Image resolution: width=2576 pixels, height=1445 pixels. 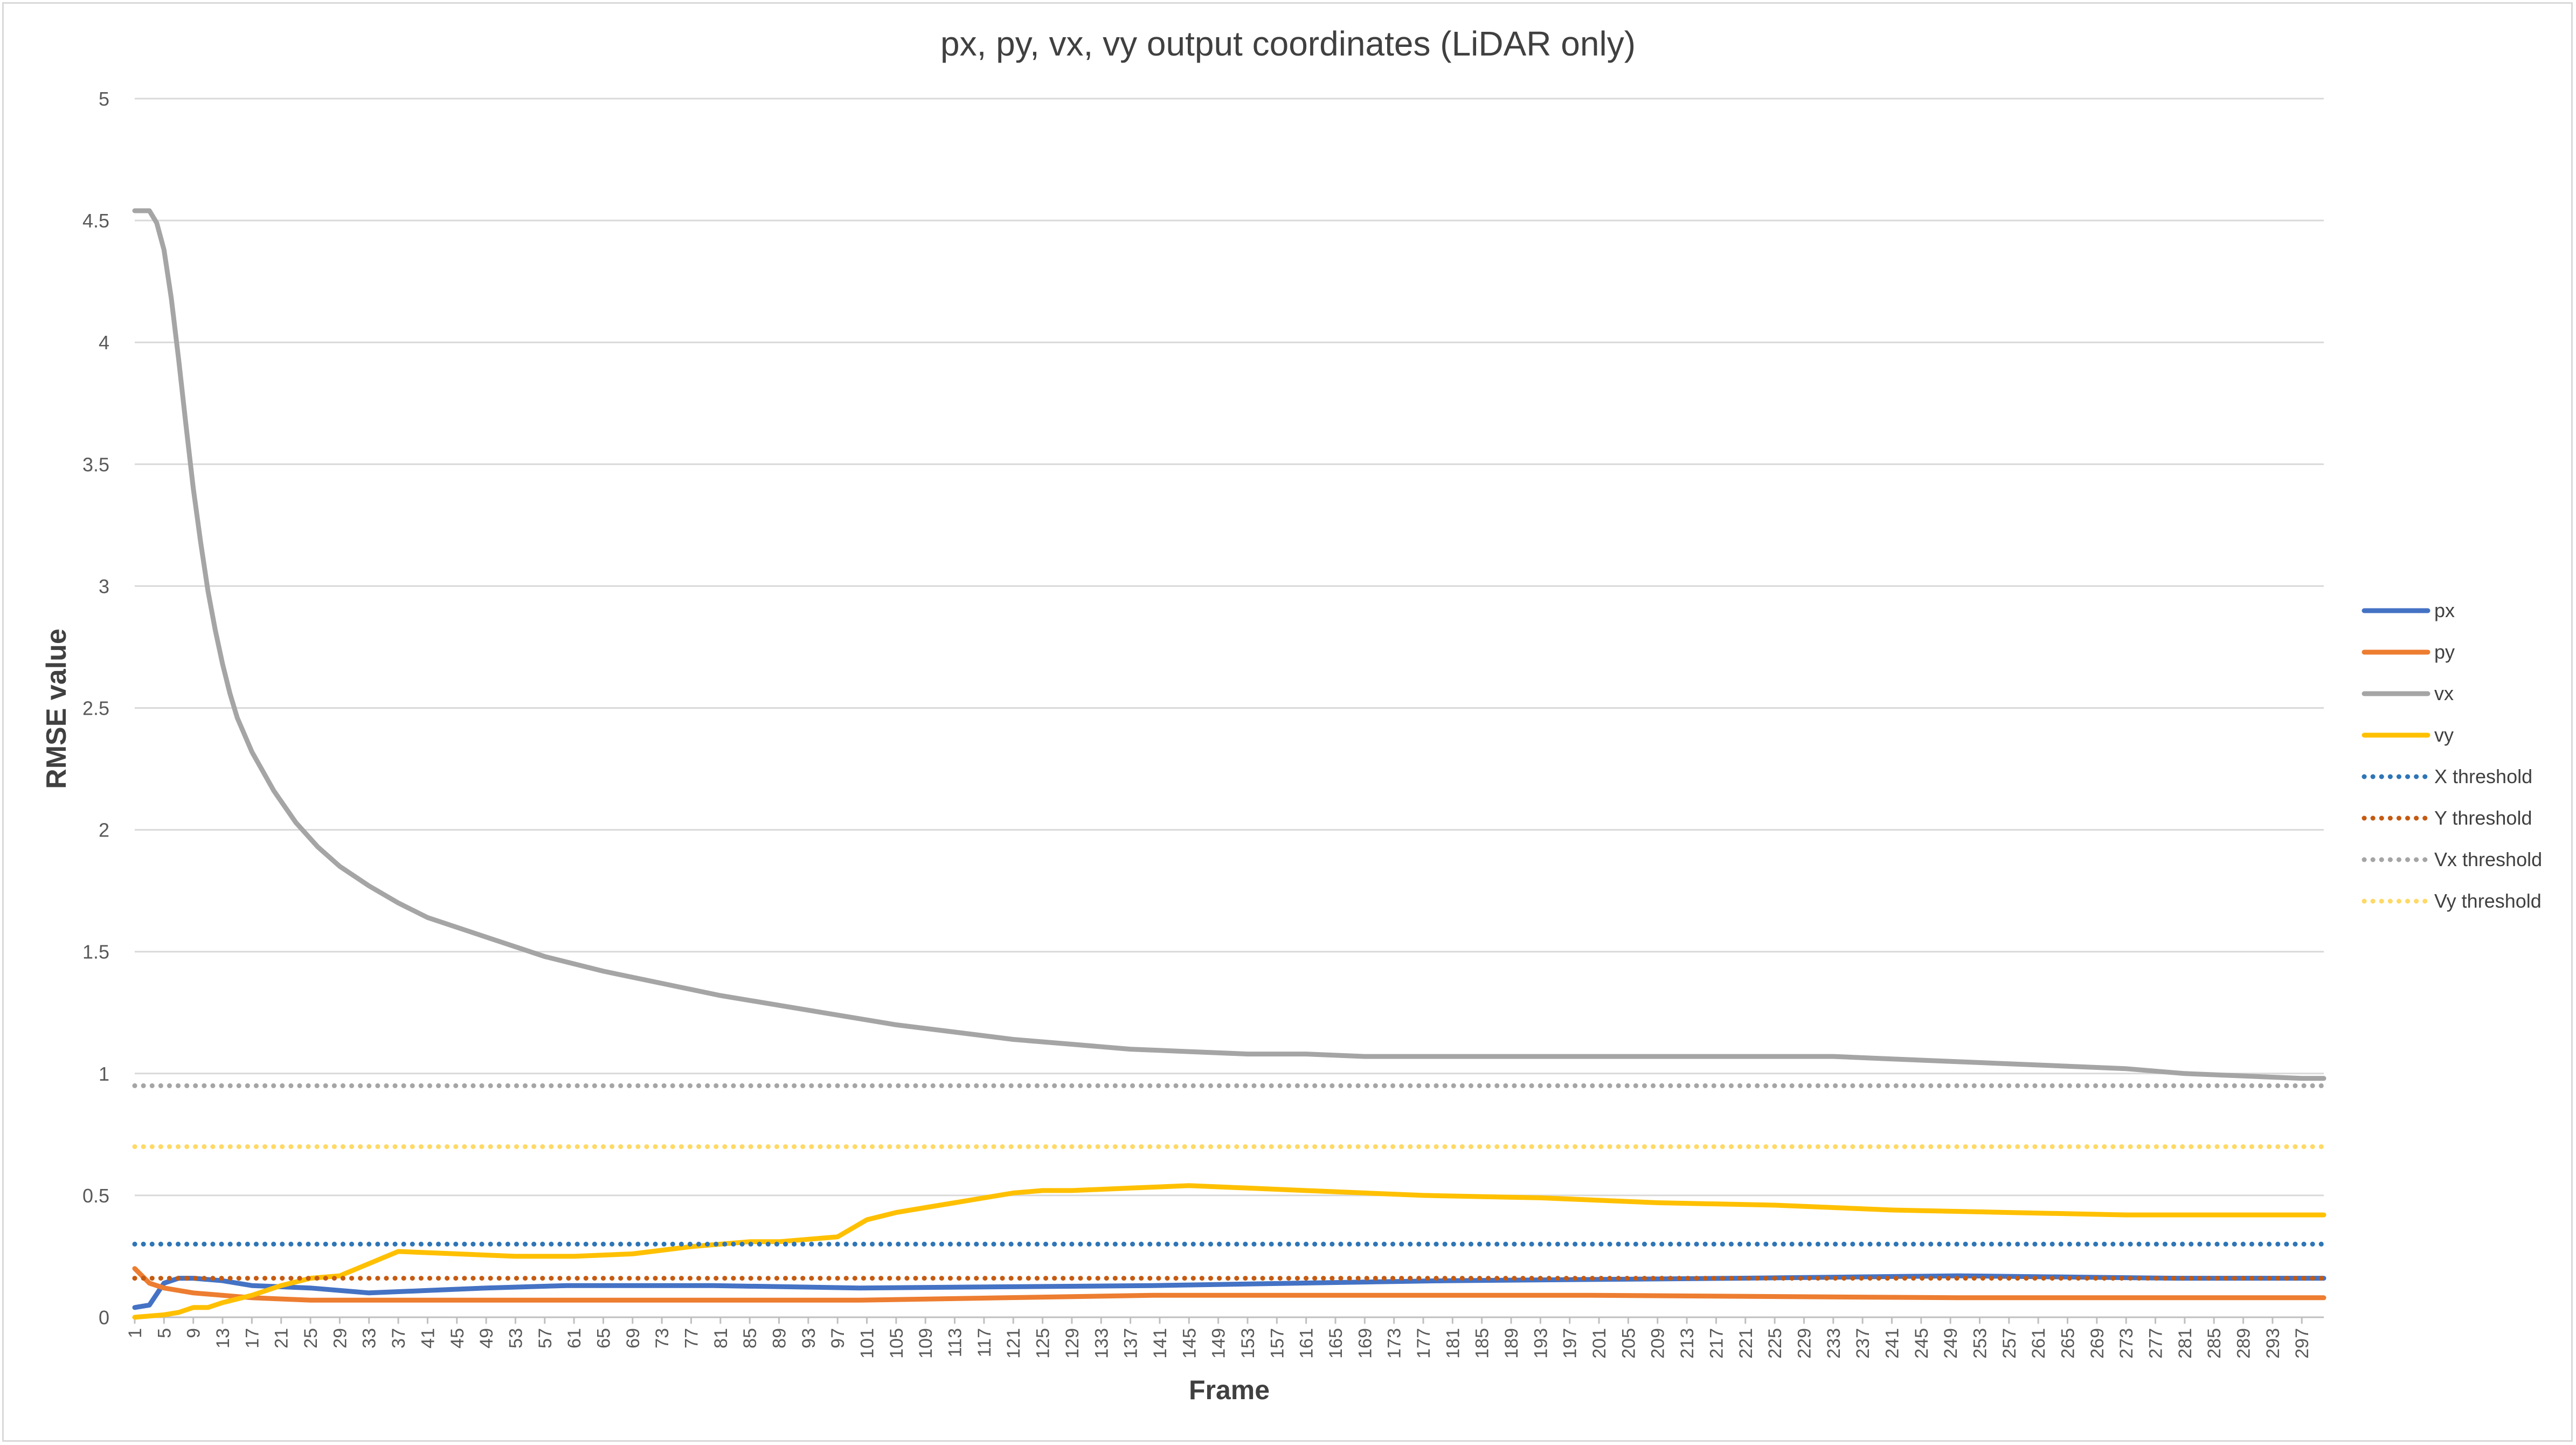 What do you see at coordinates (1512, 1343) in the screenshot?
I see `x-tick-label: 189` at bounding box center [1512, 1343].